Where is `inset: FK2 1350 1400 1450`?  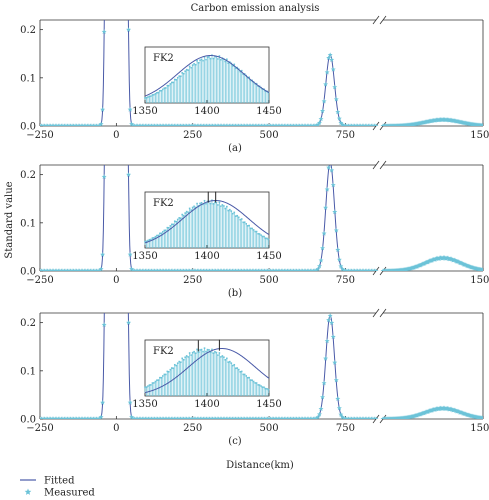 inset: FK2 1350 1400 1450 is located at coordinates (207, 374).